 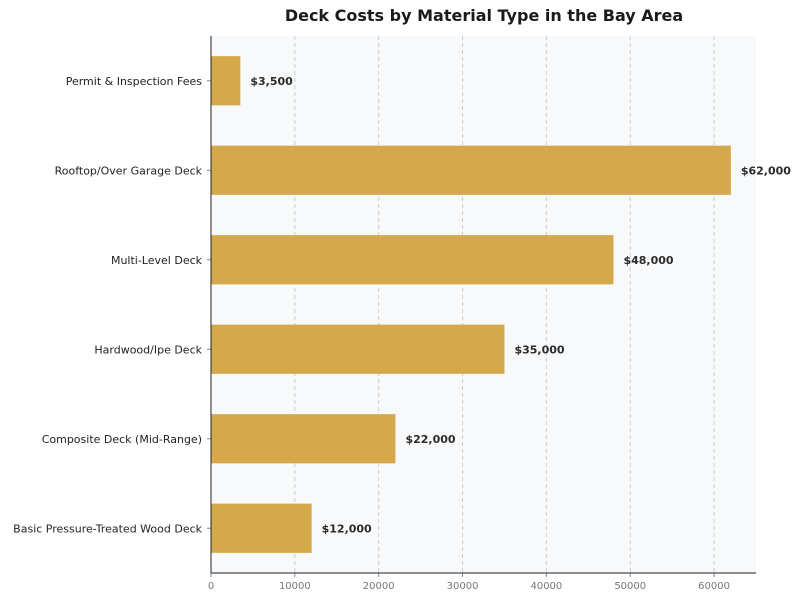 I want to click on data-label: $48,000, so click(x=648, y=260).